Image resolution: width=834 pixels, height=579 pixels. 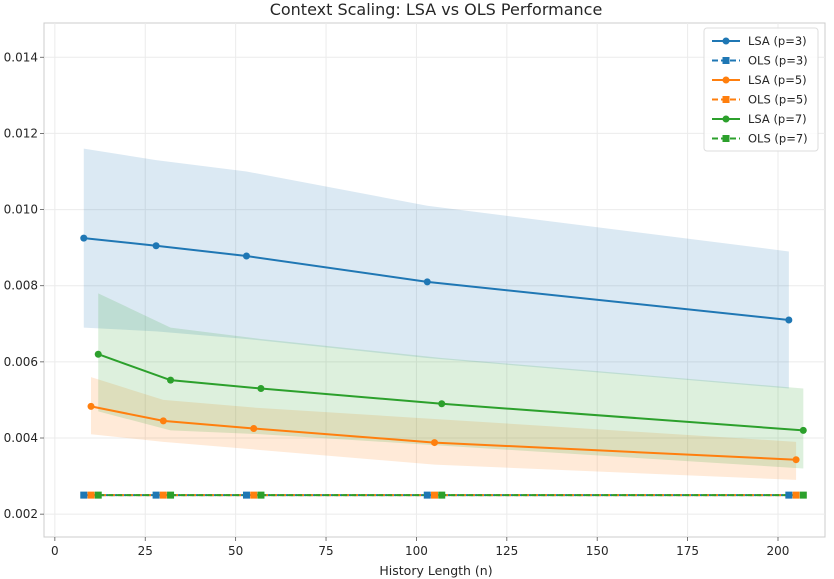 I want to click on legend-label: LSA (p=5), so click(x=777, y=80).